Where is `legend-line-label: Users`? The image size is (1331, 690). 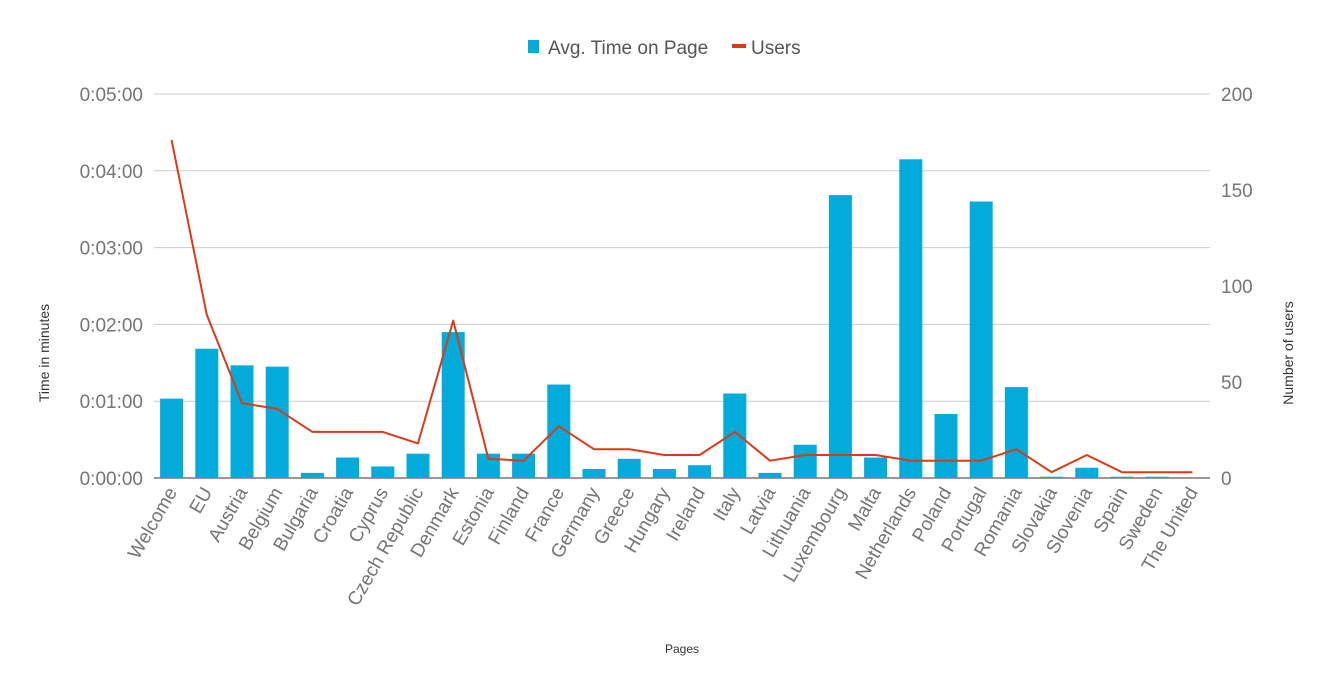 legend-line-label: Users is located at coordinates (776, 48).